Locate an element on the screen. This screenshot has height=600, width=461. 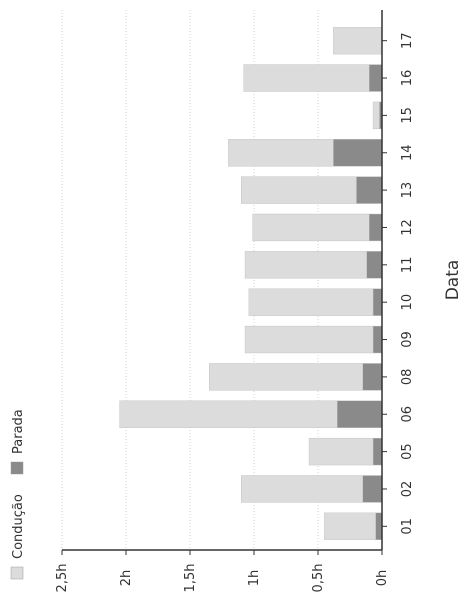
category-tick-label: 14 is located at coordinates (407, 152).